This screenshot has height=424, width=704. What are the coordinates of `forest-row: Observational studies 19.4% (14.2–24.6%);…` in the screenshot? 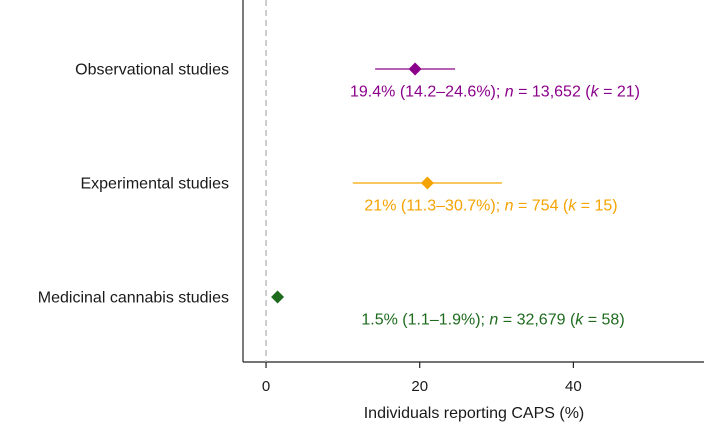 It's located at (357, 81).